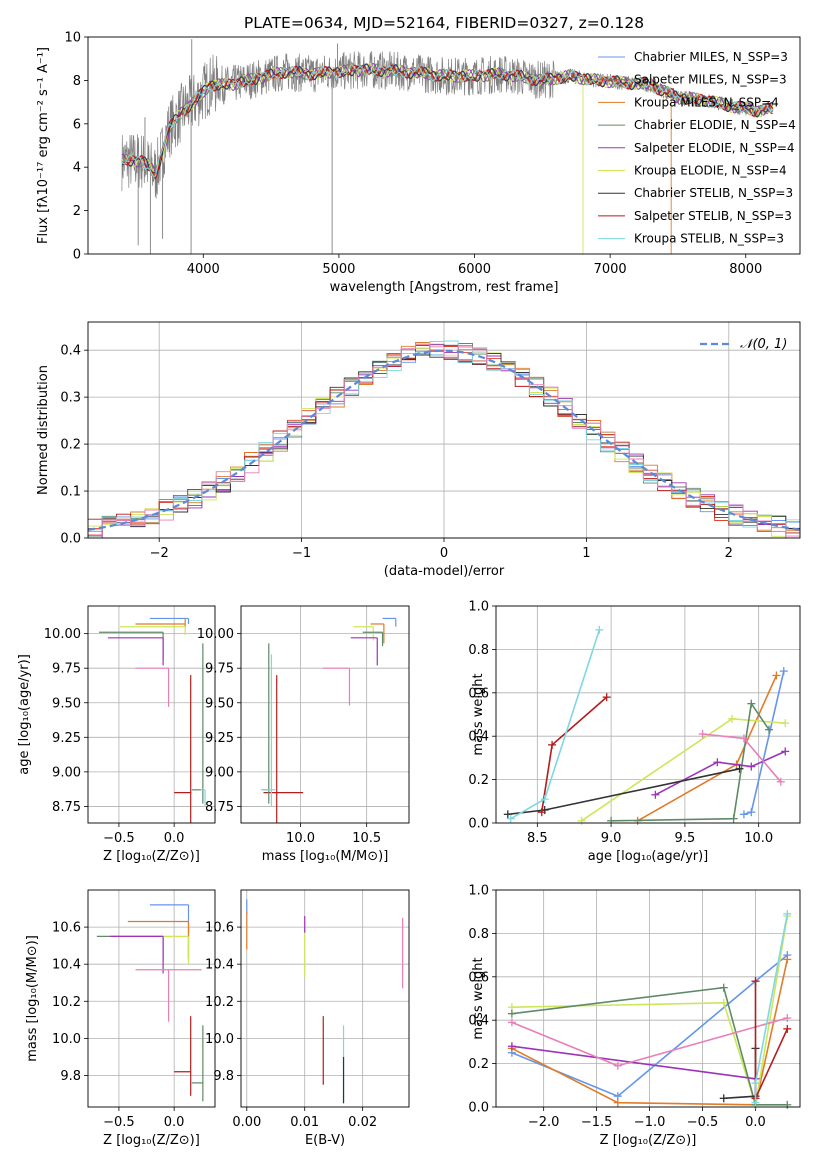  What do you see at coordinates (77, 124) in the screenshot?
I see `y-tick-label: 6` at bounding box center [77, 124].